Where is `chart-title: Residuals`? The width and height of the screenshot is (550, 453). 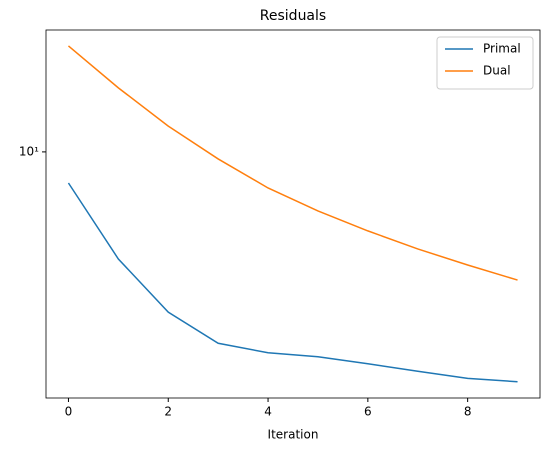 chart-title: Residuals is located at coordinates (293, 16).